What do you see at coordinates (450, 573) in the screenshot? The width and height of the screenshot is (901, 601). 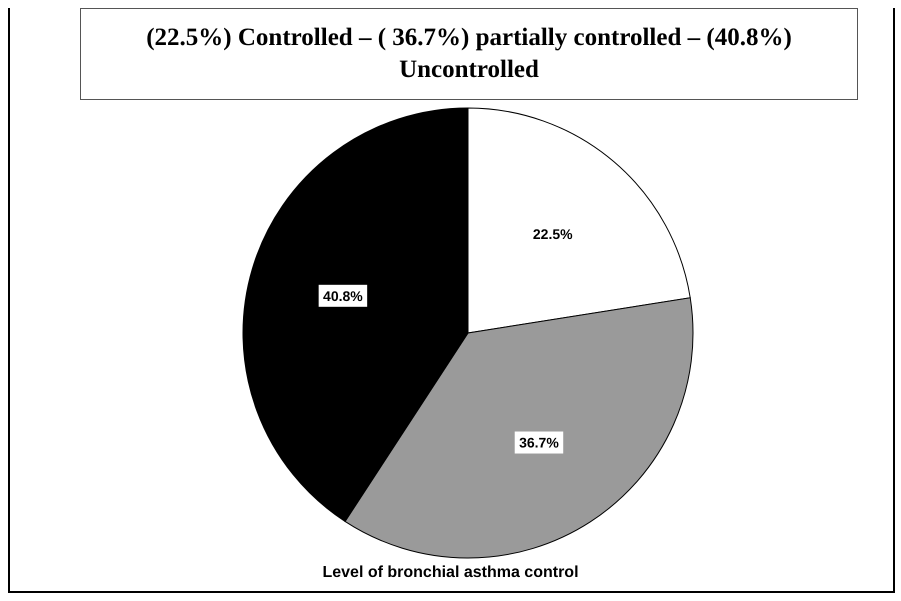 I see `text: Level of bronchial asthma control` at bounding box center [450, 573].